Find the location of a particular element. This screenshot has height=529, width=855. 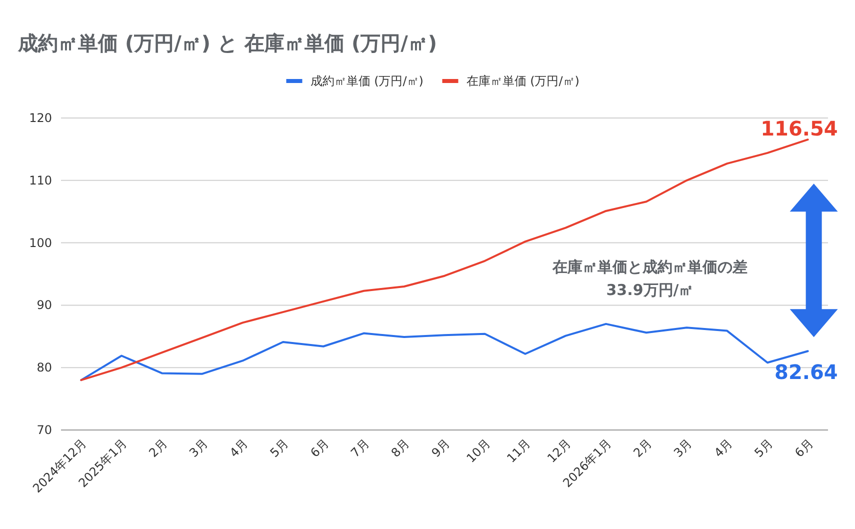

x-tick-label: 11月 is located at coordinates (519, 451).